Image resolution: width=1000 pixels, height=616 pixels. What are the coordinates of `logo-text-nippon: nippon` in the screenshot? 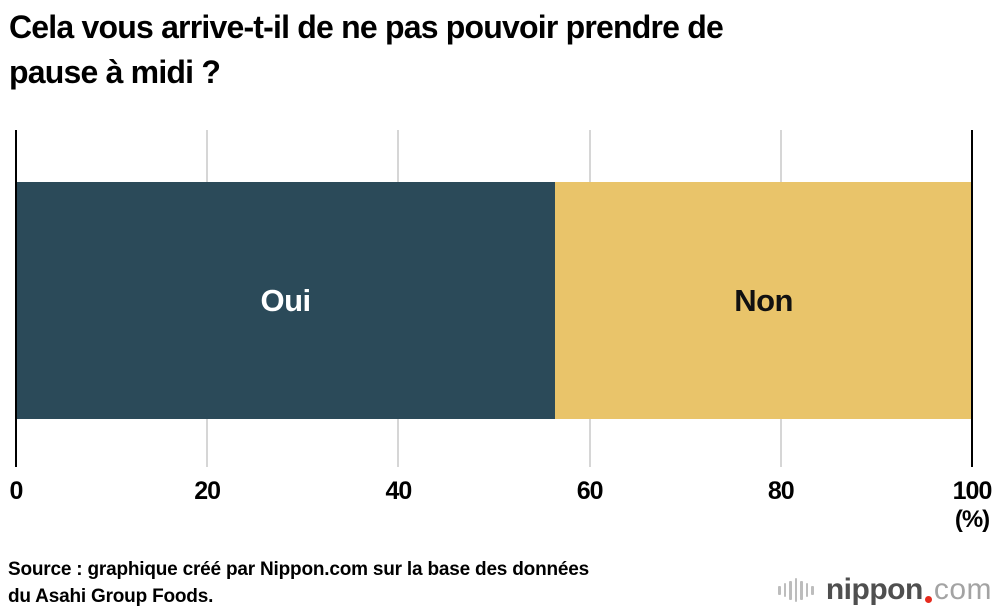 It's located at (874, 589).